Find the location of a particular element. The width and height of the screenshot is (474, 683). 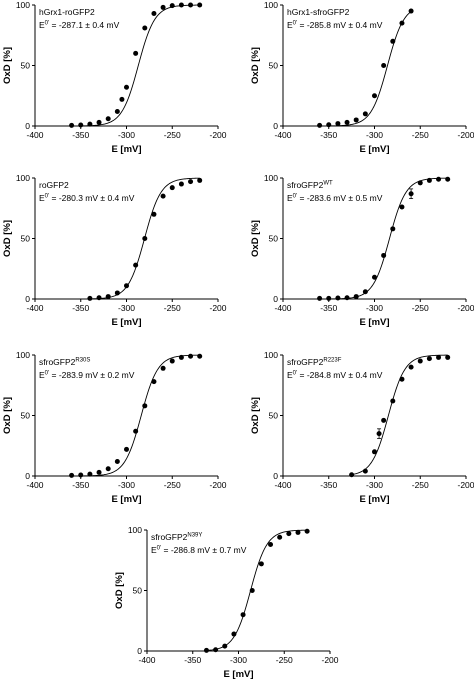

midpoint-annotation: E0' = -286.8 mV ± 0.7 mV is located at coordinates (199, 550).